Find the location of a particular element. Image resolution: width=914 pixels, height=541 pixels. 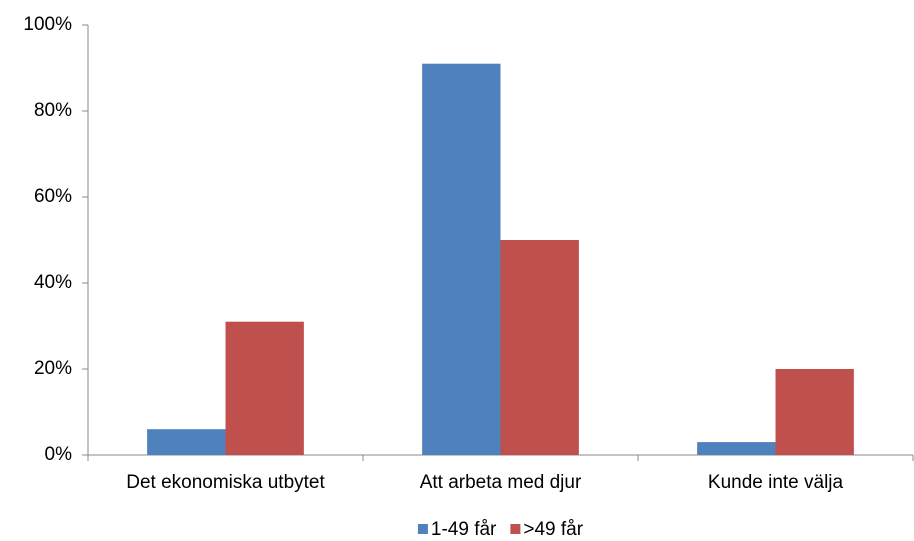

y-tick-label: 80% is located at coordinates (53, 110).